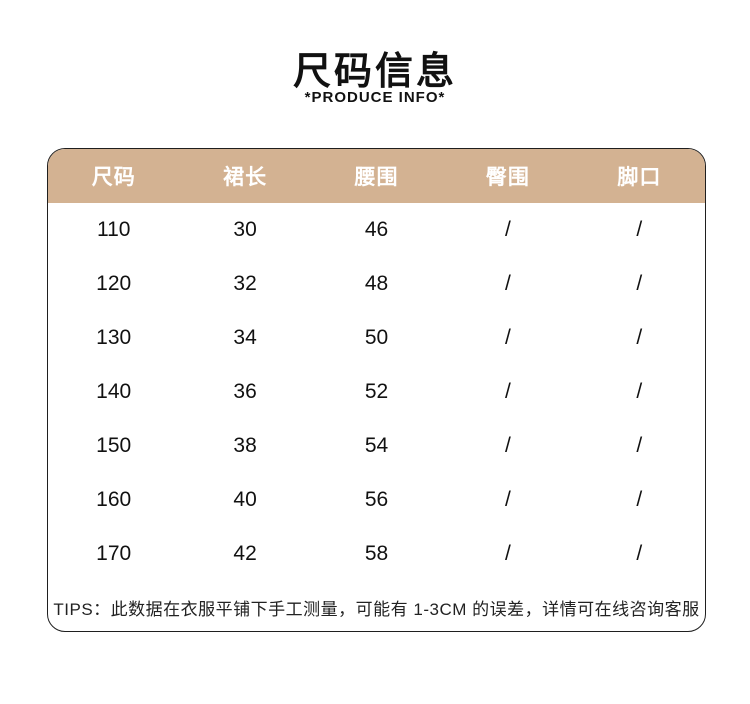 The width and height of the screenshot is (750, 704). What do you see at coordinates (374, 71) in the screenshot?
I see `page-title: 尺码信息` at bounding box center [374, 71].